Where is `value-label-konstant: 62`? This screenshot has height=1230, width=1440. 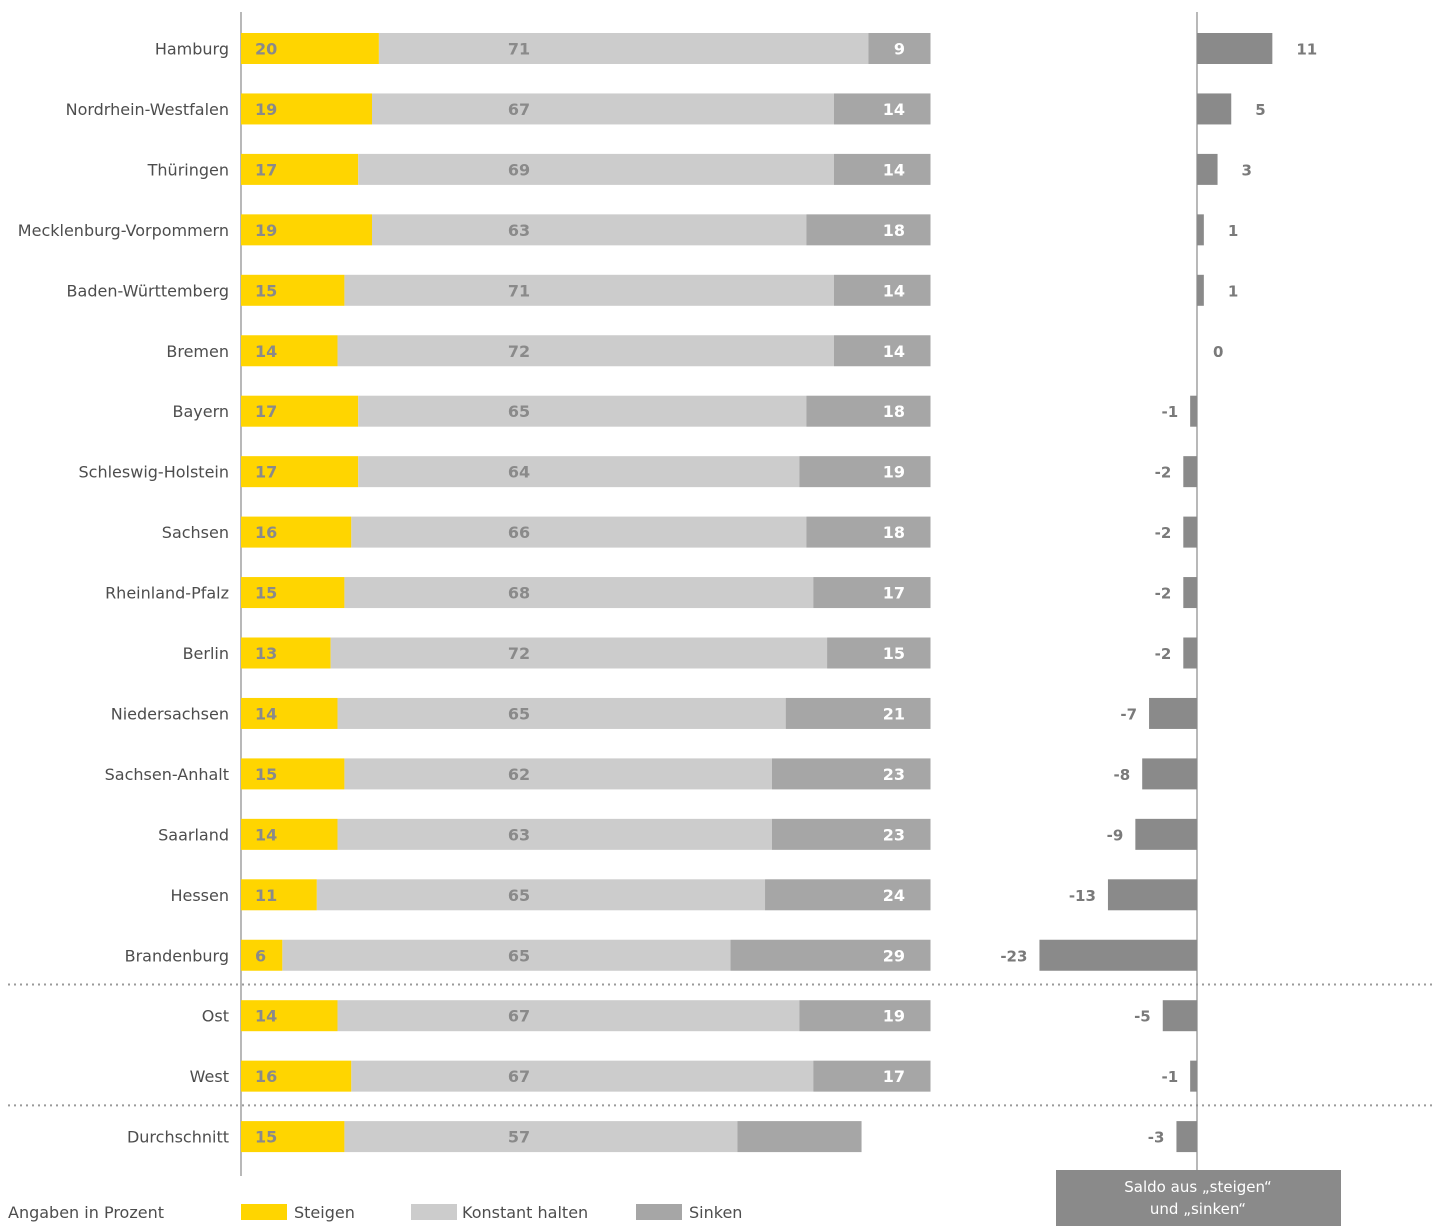 value-label-konstant: 62 is located at coordinates (519, 774).